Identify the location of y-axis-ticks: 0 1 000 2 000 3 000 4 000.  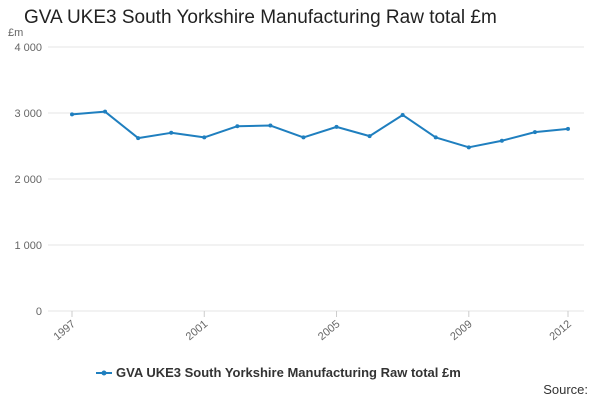
(28, 180).